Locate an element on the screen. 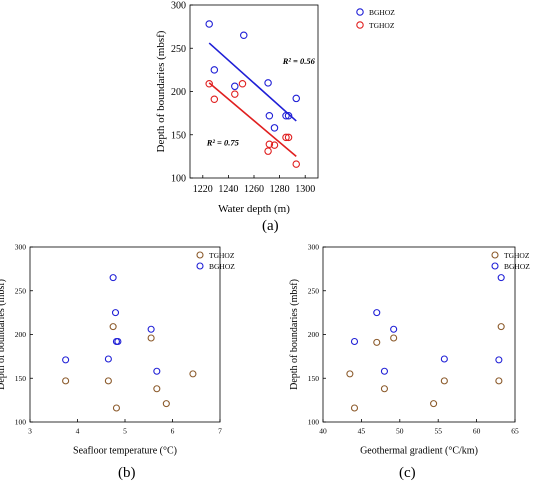 Image resolution: width=550 pixels, height=485 pixels. x-tick-label: 55 is located at coordinates (438, 431).